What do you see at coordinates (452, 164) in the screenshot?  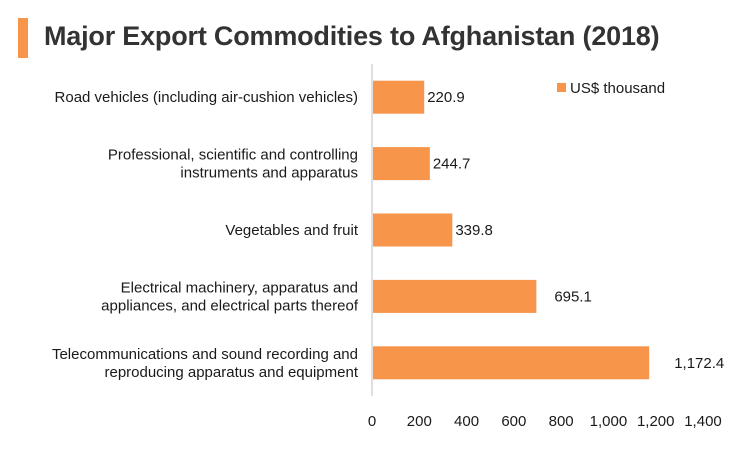 I see `value-label: 244.7` at bounding box center [452, 164].